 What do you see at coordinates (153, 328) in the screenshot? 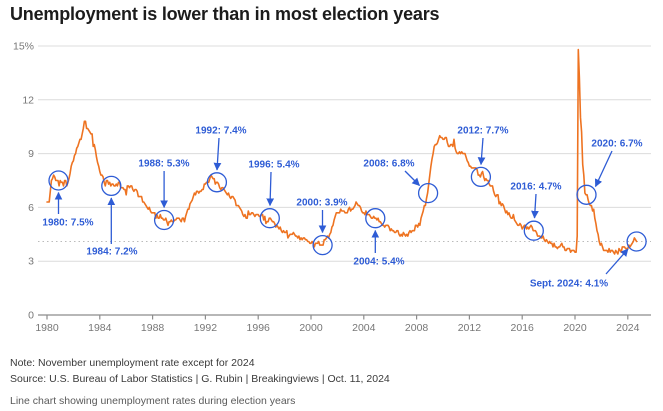
I see `x-axis-label: 1988` at bounding box center [153, 328].